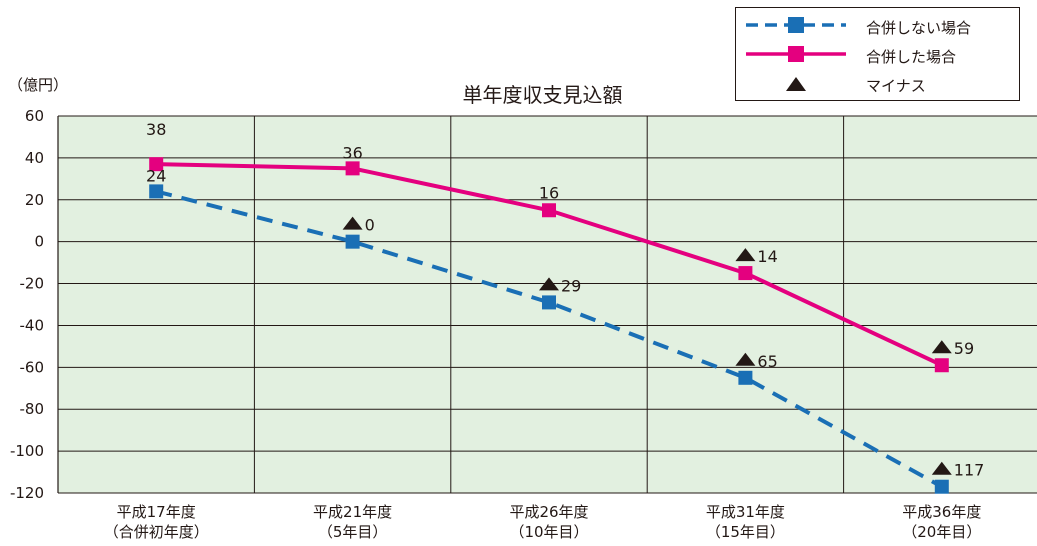 The width and height of the screenshot is (1037, 546). I want to click on y-tick-label: 40, so click(34, 158).